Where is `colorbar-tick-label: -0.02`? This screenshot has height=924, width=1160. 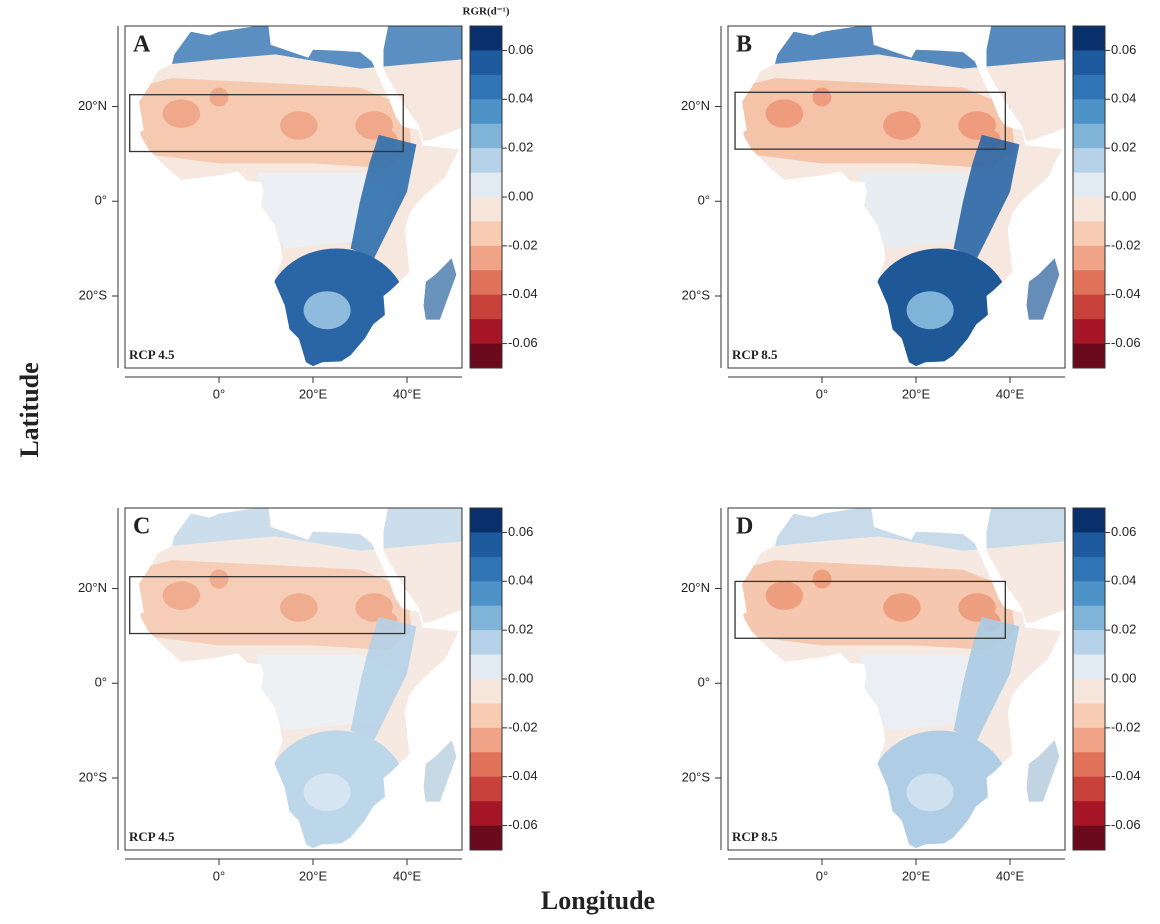 colorbar-tick-label: -0.02 is located at coordinates (523, 726).